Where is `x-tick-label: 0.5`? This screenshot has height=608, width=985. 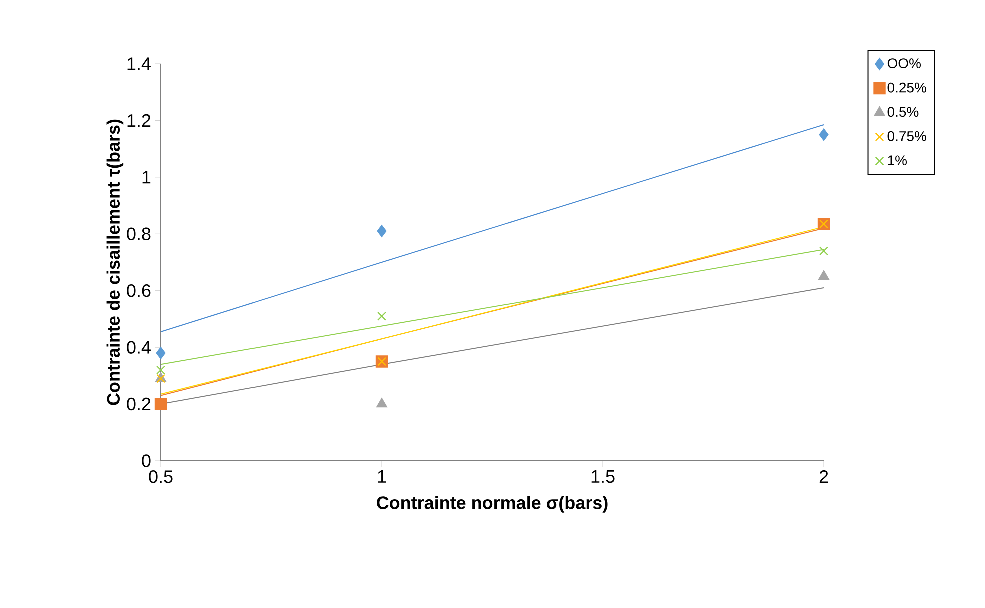
x-tick-label: 0.5 is located at coordinates (161, 477).